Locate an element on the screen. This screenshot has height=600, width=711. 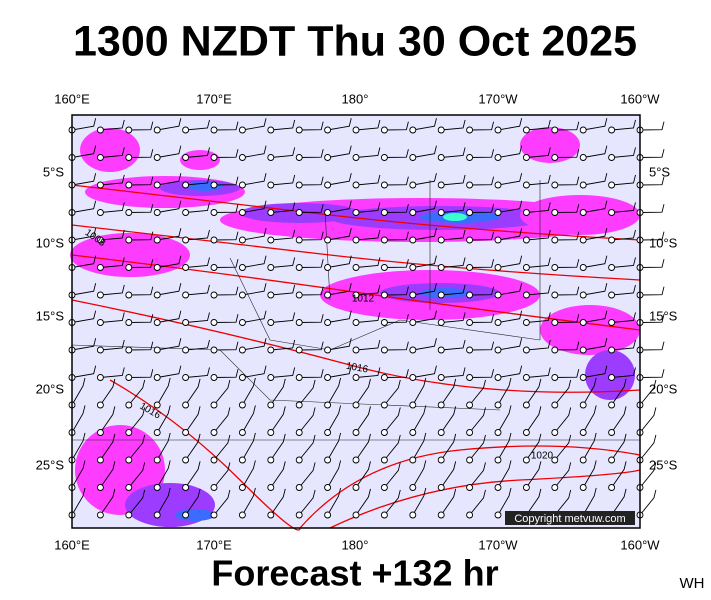
lat-label: 5°S is located at coordinates (659, 171).